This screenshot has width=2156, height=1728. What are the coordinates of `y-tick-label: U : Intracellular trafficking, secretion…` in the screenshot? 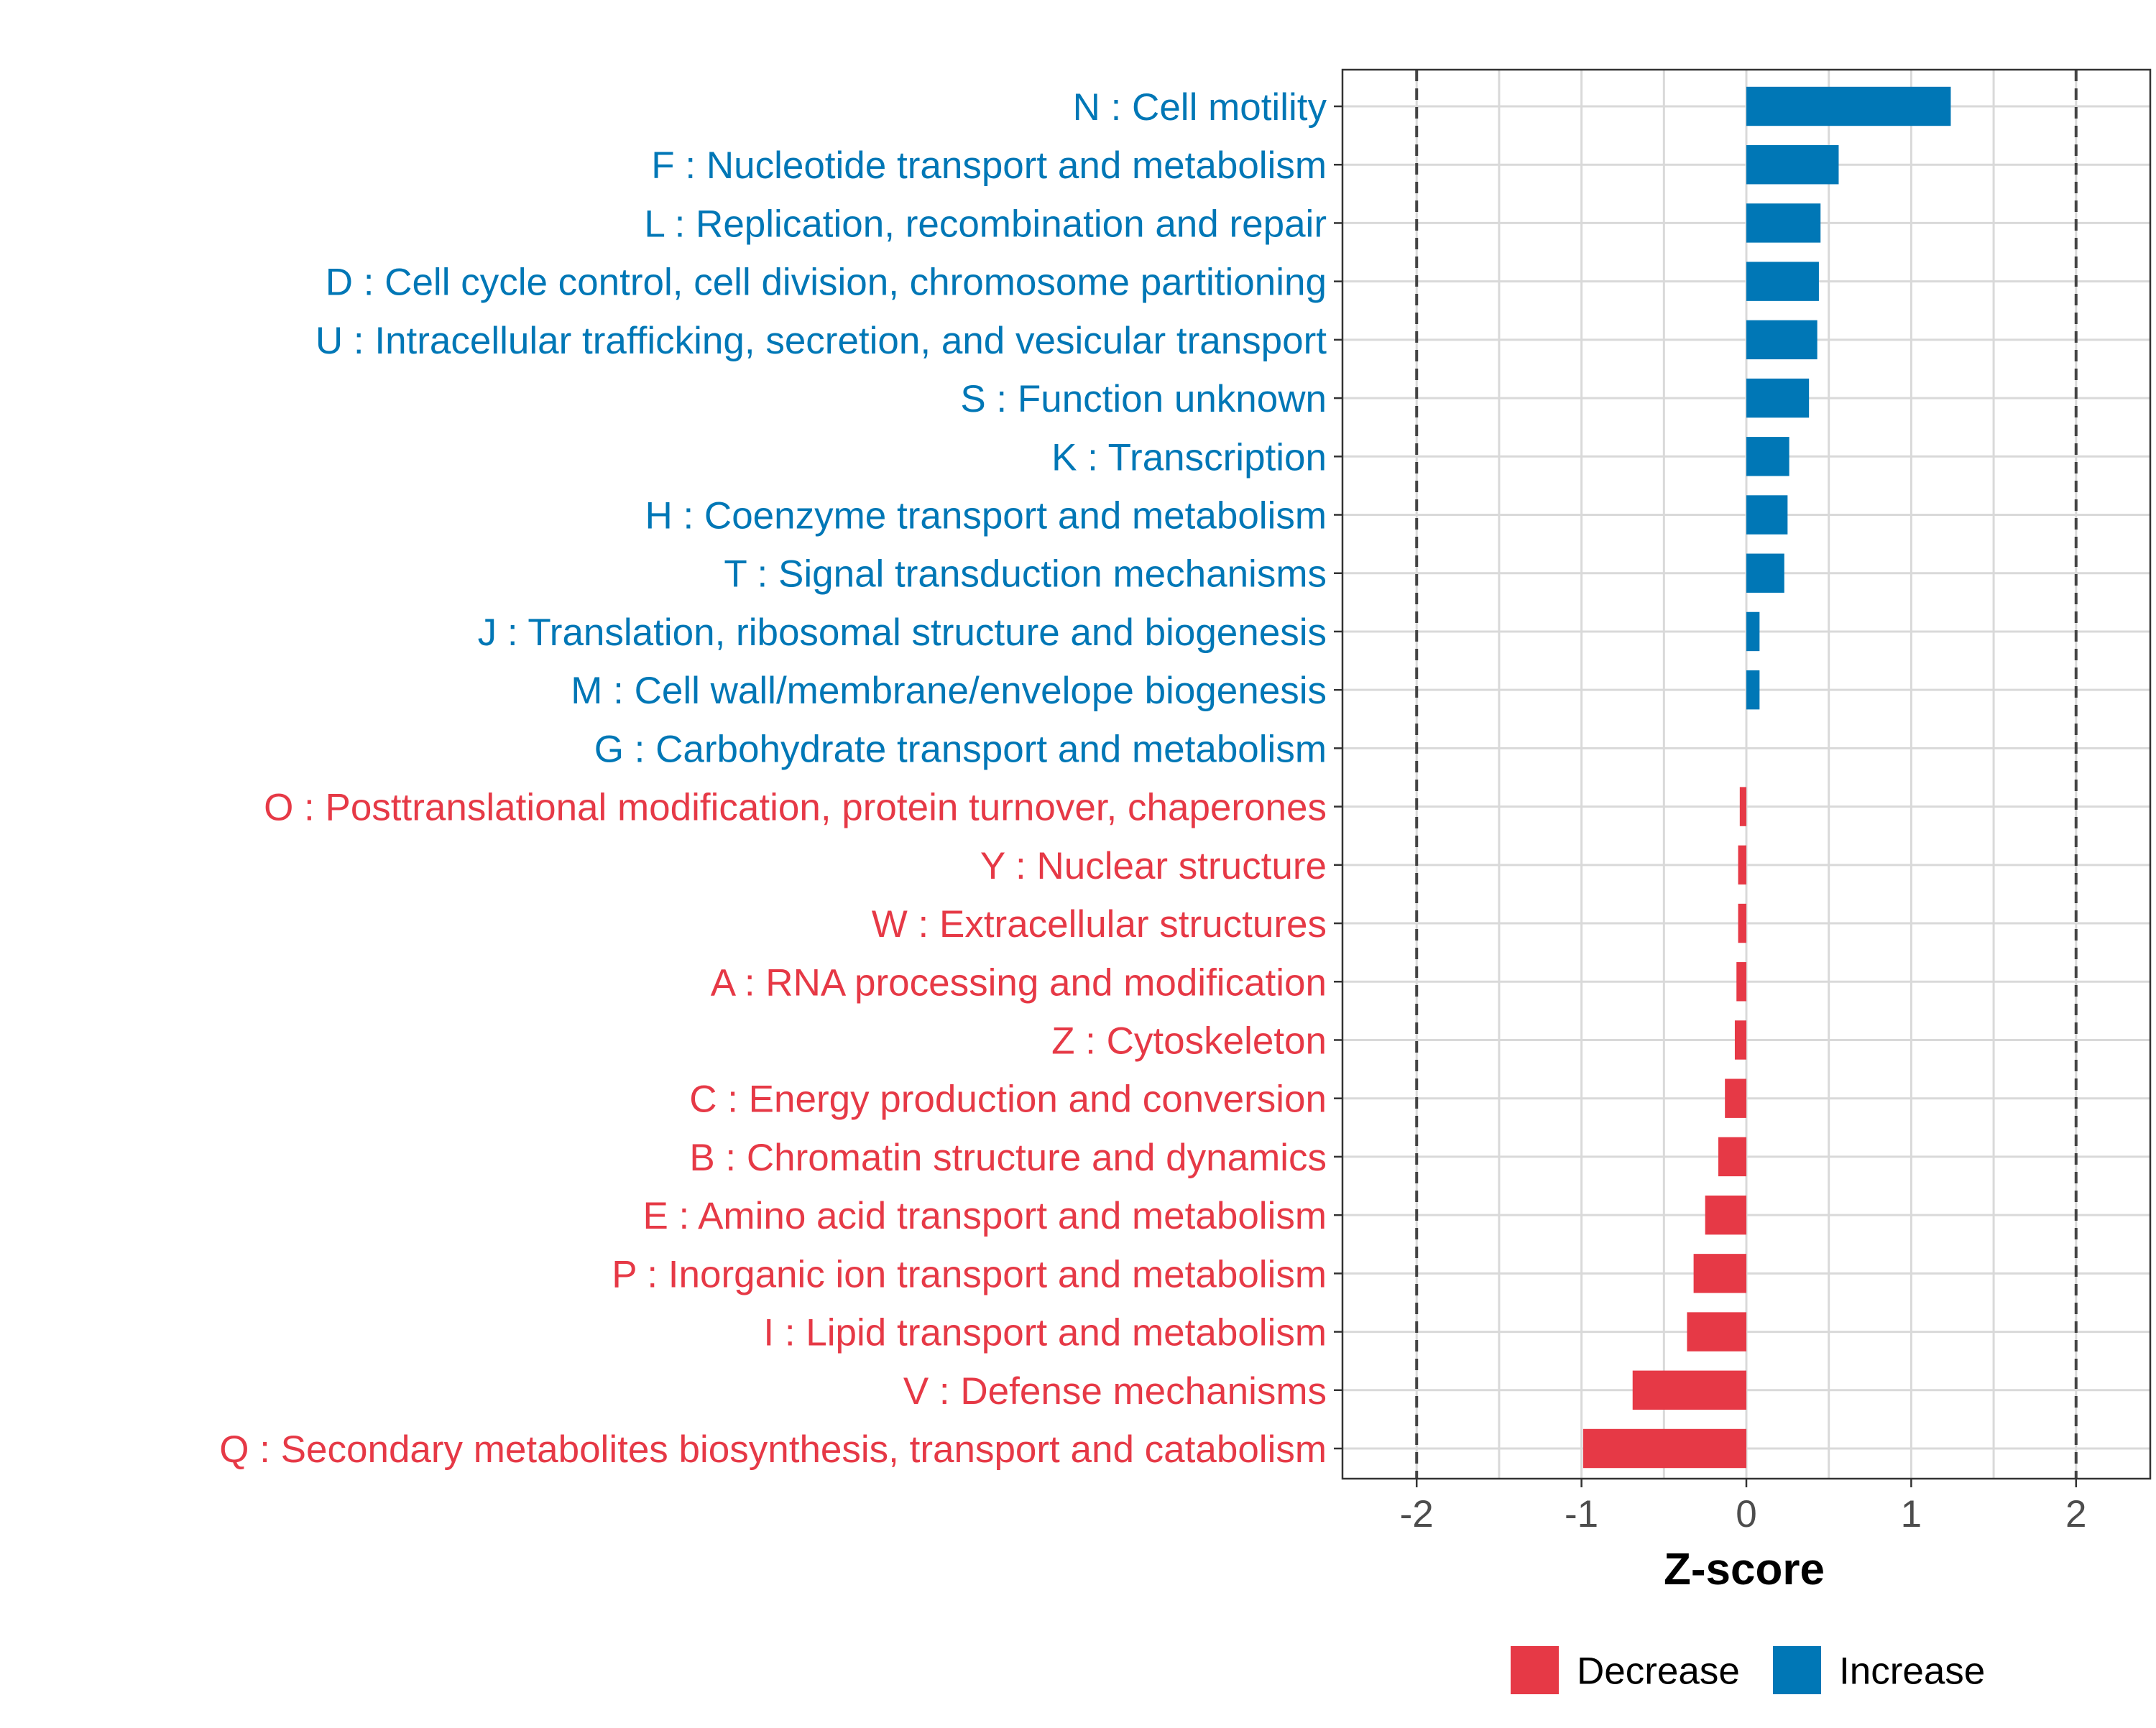 It's located at (821, 341).